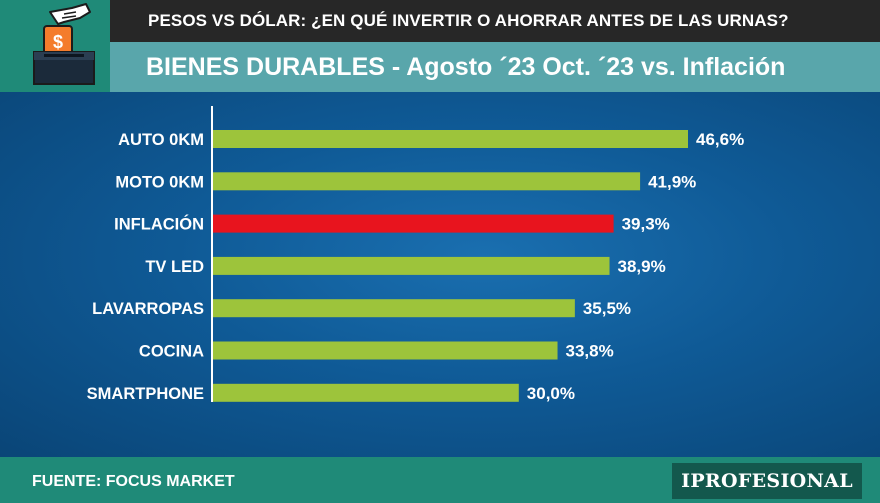 The height and width of the screenshot is (503, 880). I want to click on source-label: FUENTE: FOCUS MARKET, so click(133, 481).